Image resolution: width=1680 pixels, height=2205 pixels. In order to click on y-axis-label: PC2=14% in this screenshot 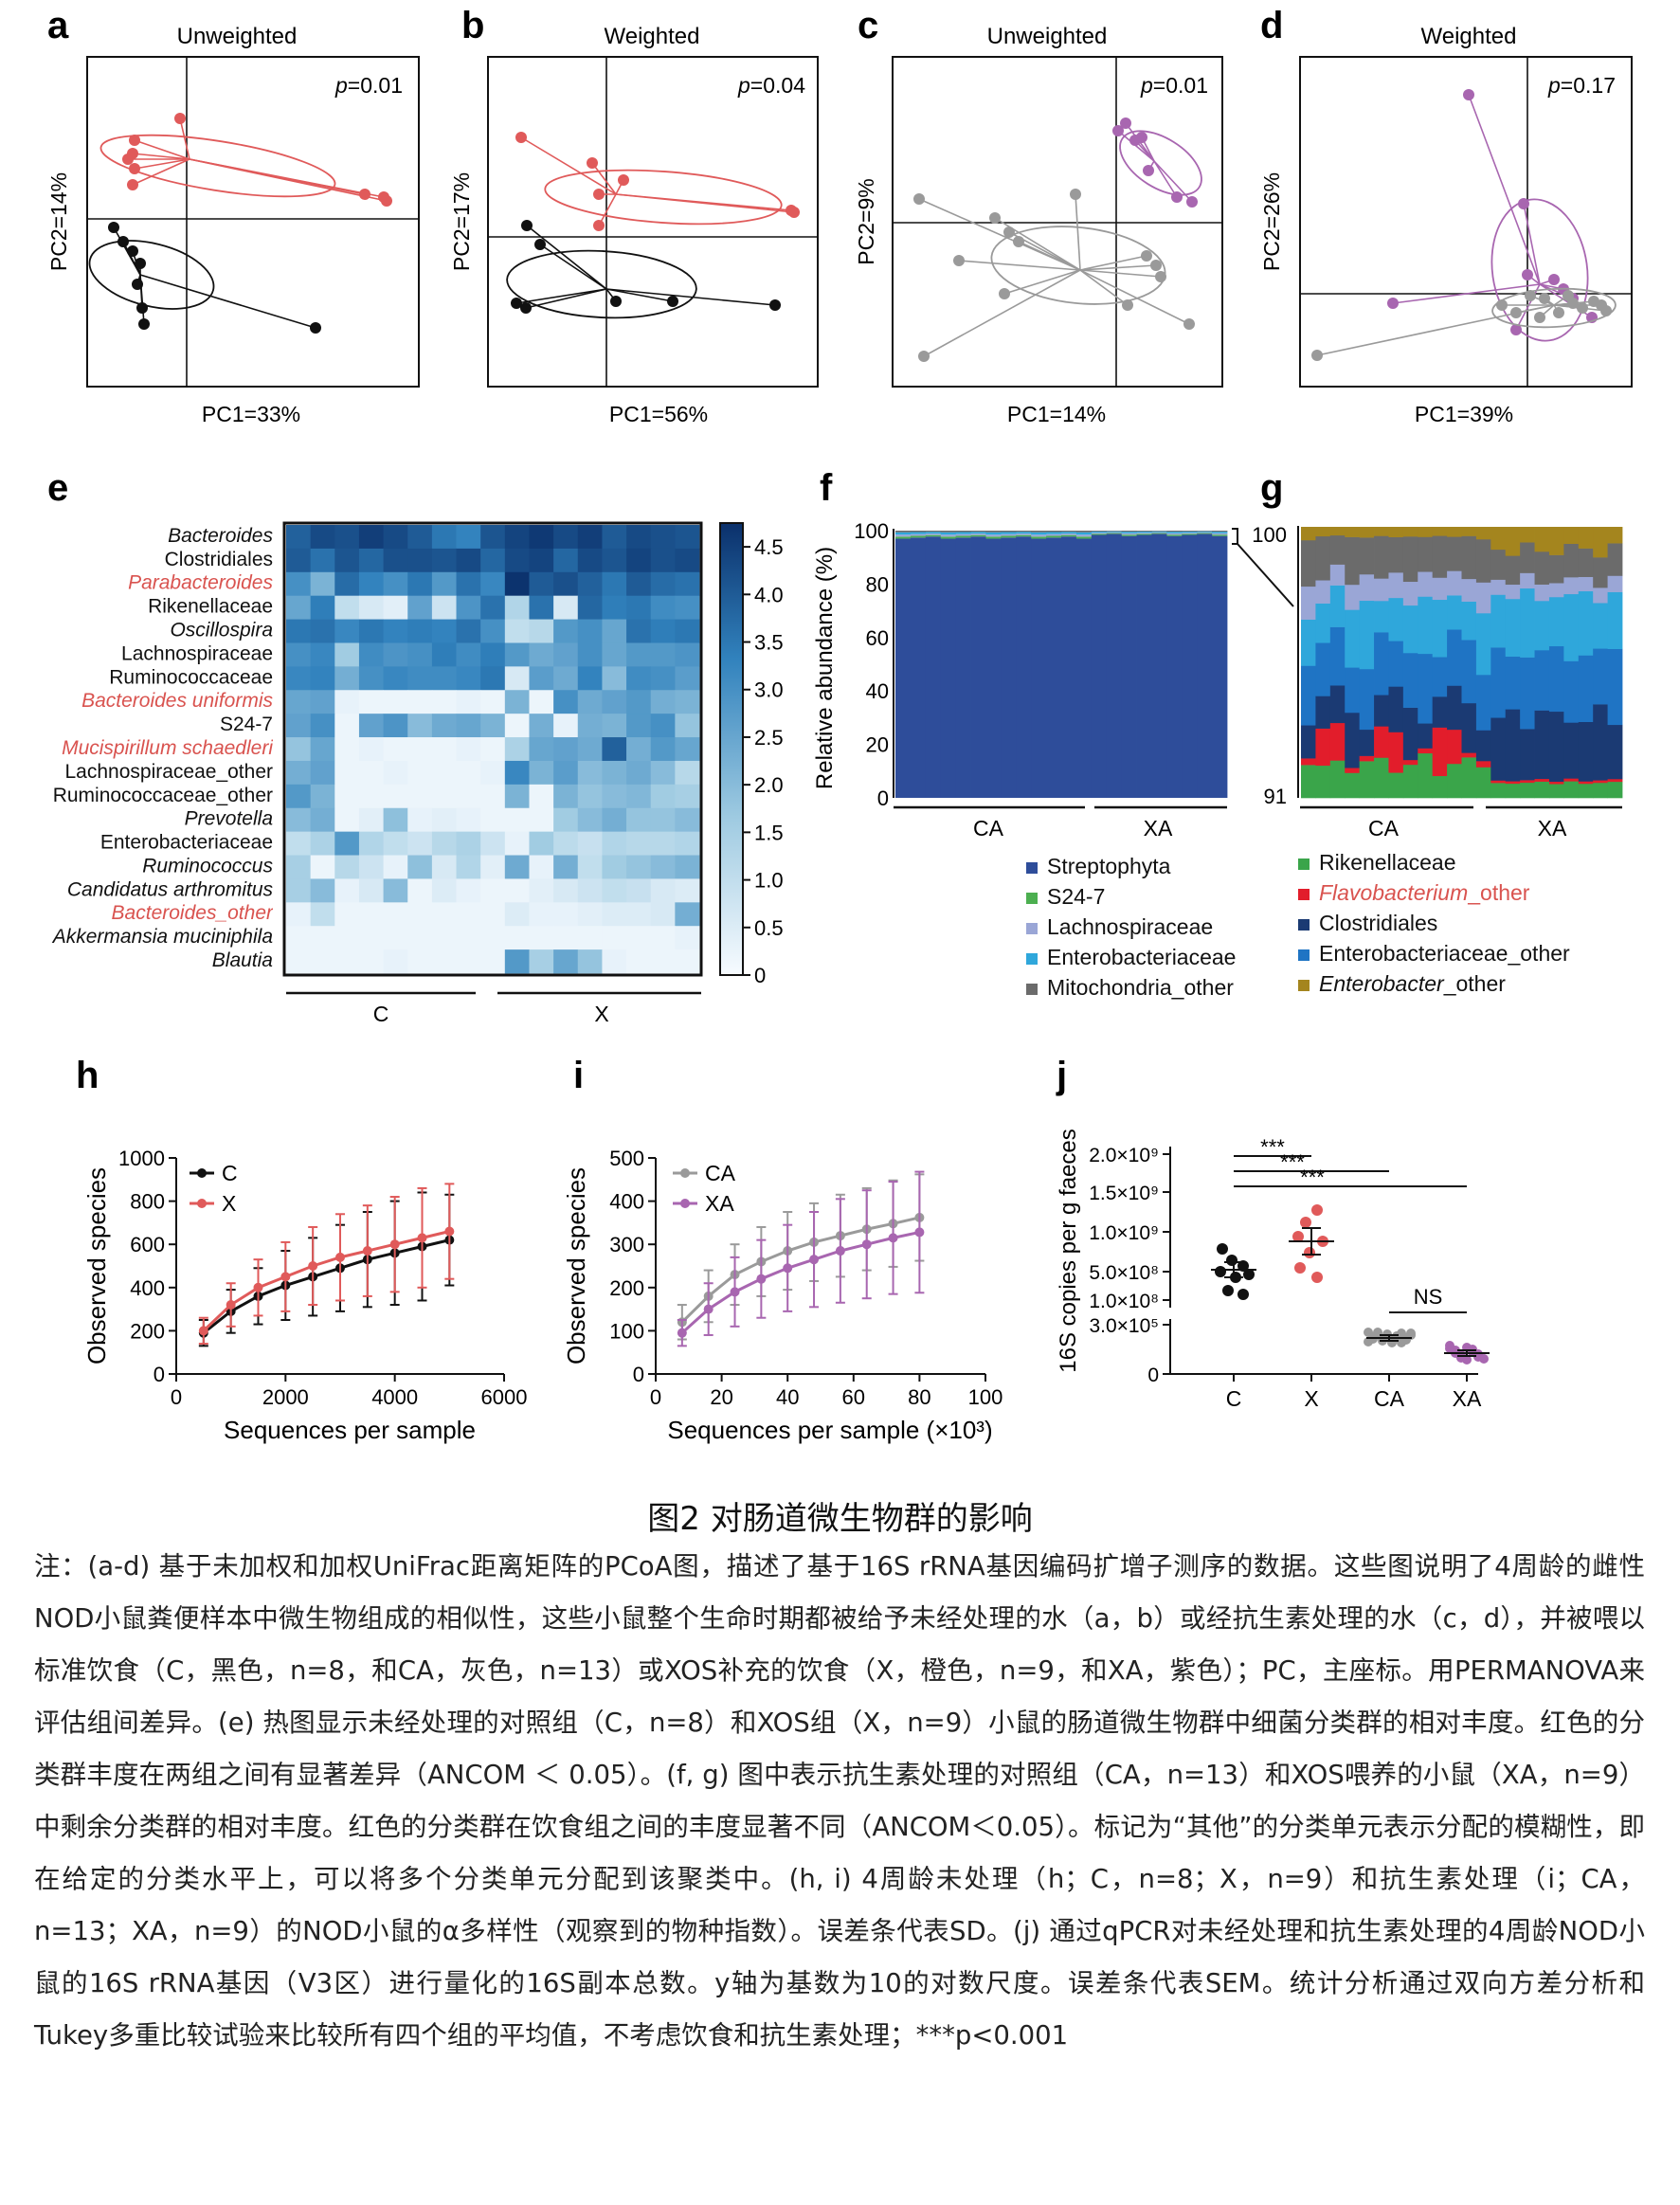, I will do `click(58, 221)`.